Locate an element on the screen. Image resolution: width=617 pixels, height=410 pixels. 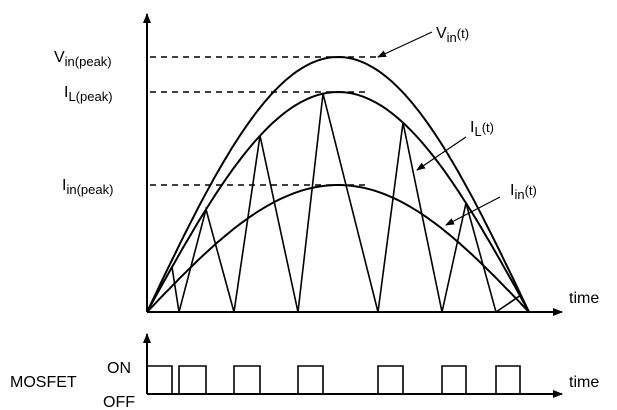
vin-t-pointer-arrow is located at coordinates (405, 44).